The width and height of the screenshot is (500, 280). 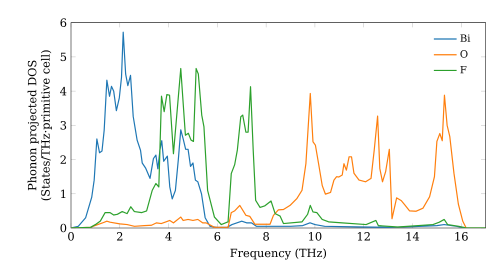 I want to click on x-tick-label: 0, so click(x=71, y=236).